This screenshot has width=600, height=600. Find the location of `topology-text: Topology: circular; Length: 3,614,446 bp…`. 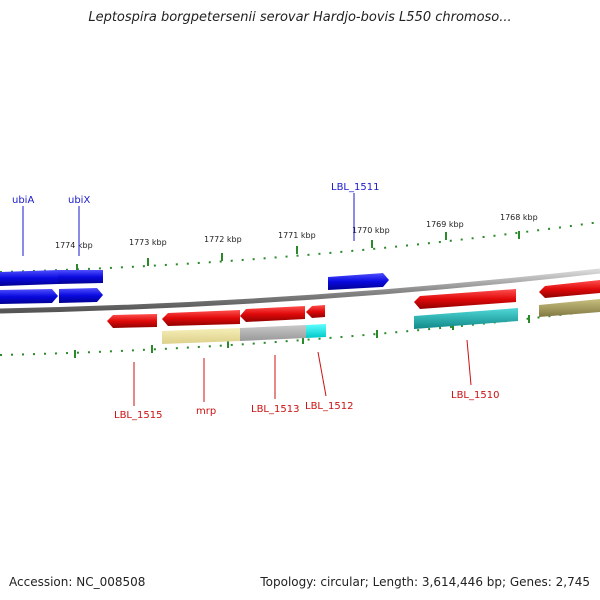

topology-text: Topology: circular; Length: 3,614,446 bp… is located at coordinates (425, 582).